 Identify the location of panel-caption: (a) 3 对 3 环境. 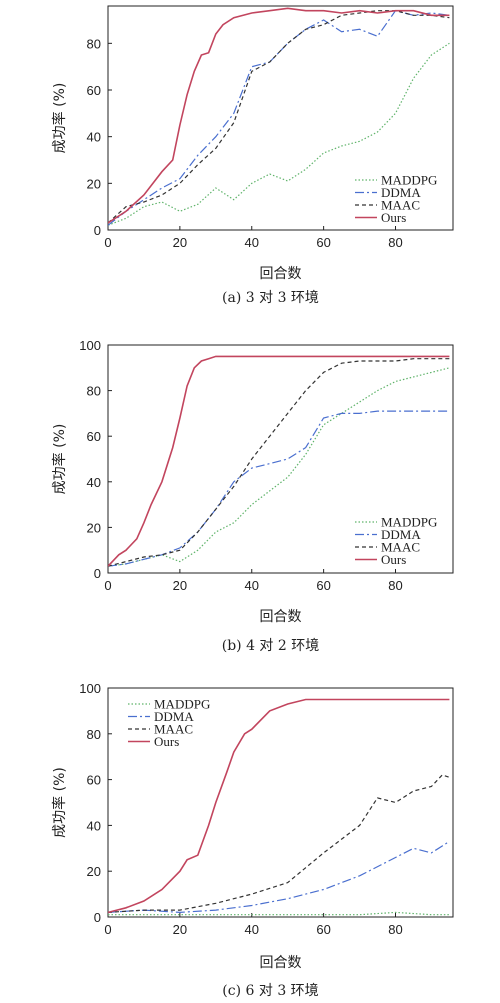
(270, 298).